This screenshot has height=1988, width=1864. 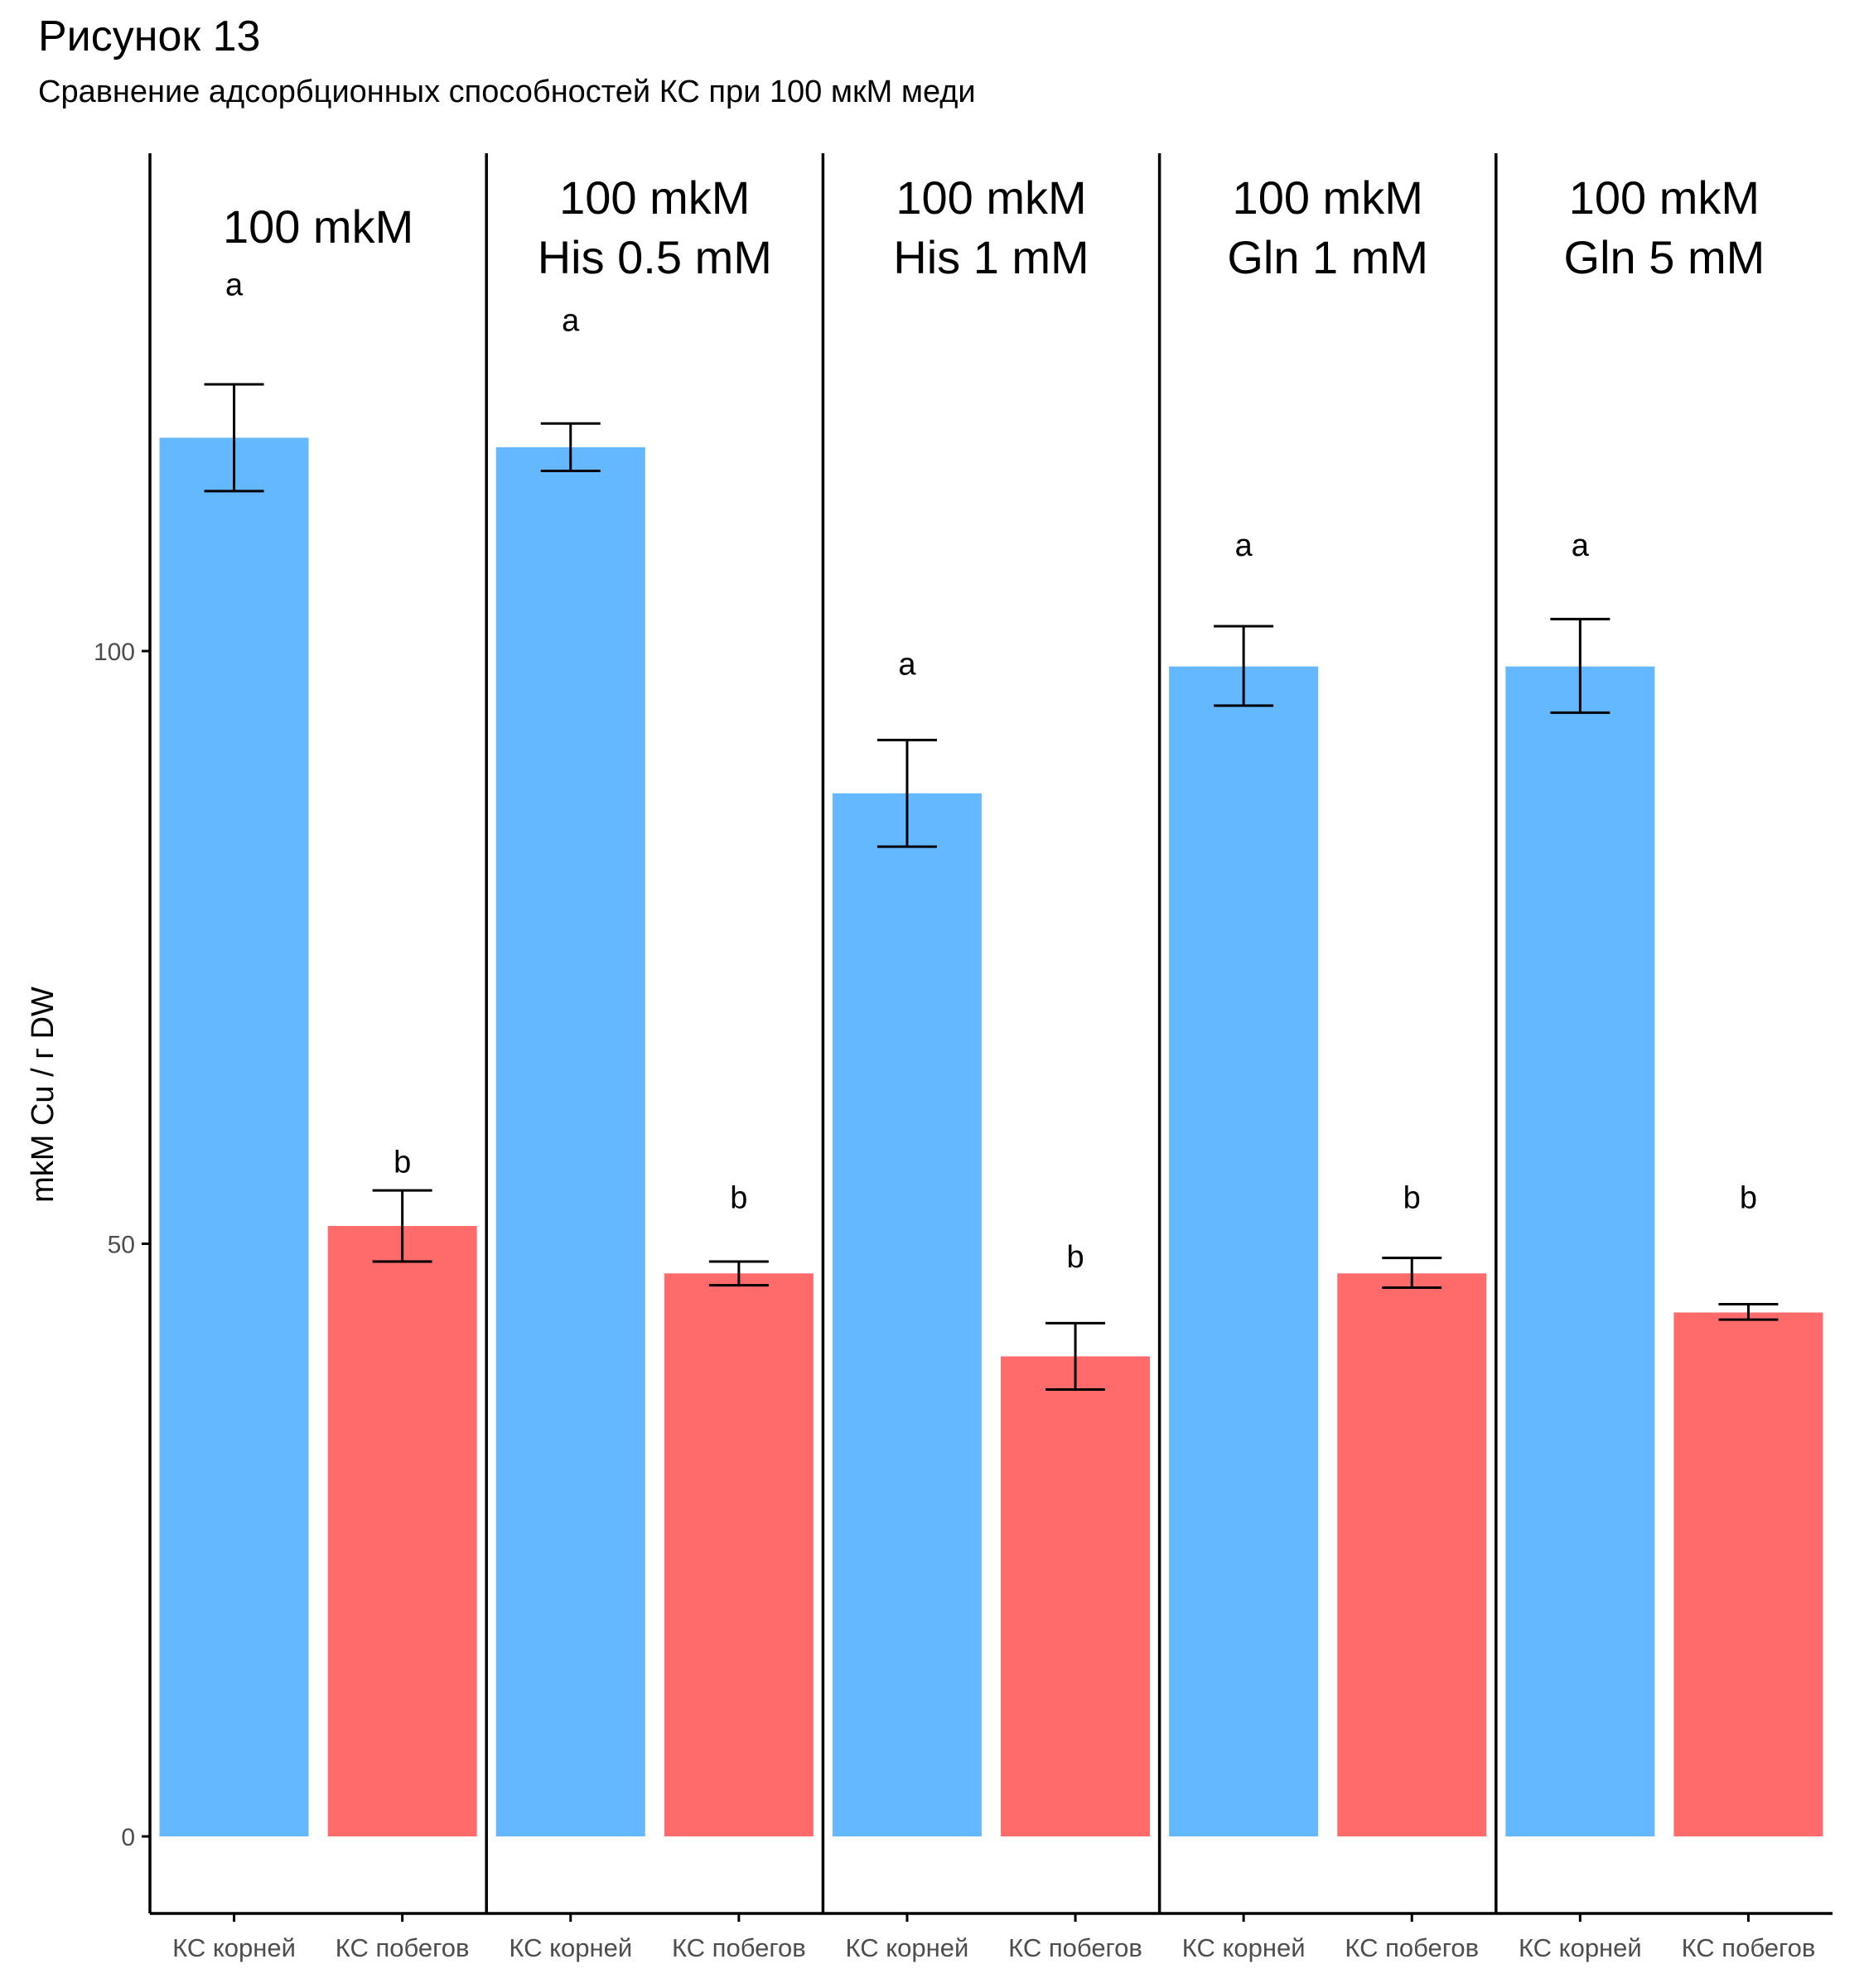 What do you see at coordinates (1244, 545) in the screenshot?
I see `significance-letter-3-0: a` at bounding box center [1244, 545].